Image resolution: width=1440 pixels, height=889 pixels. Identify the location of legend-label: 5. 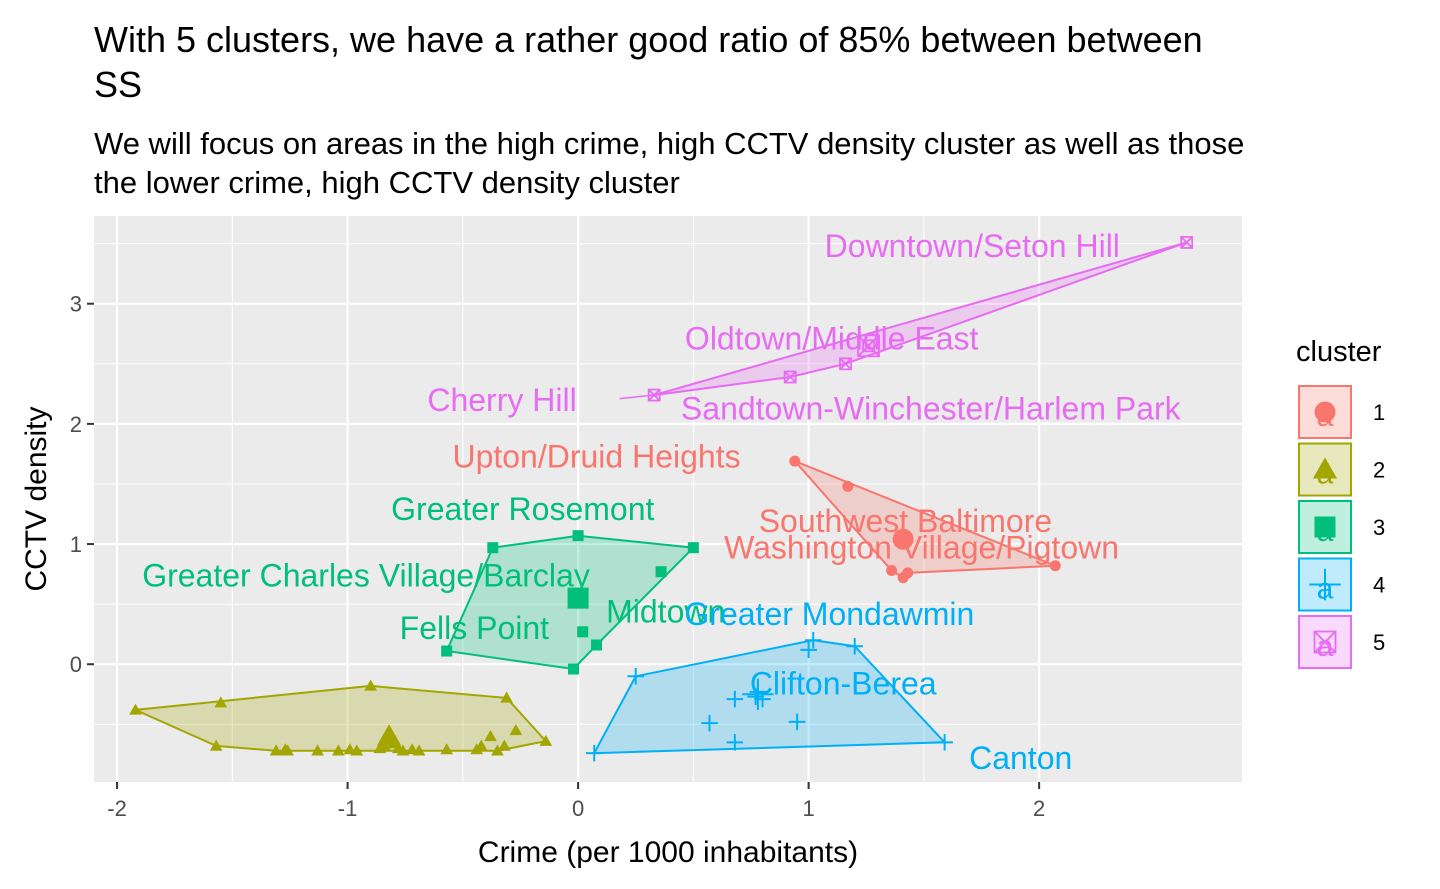
(1379, 642).